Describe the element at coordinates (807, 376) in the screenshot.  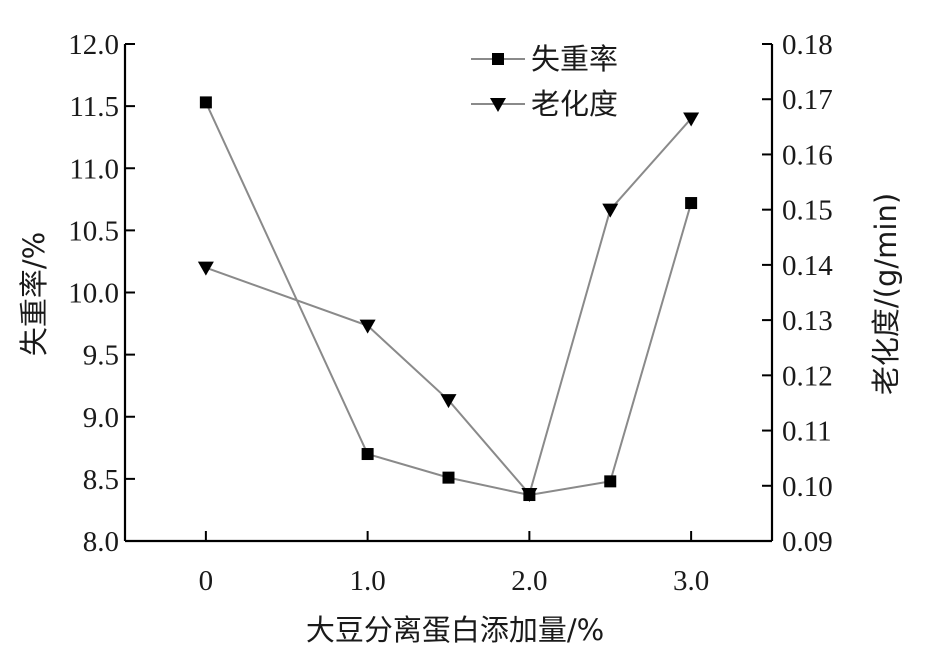
I see `right-y-tick-label: 0.12` at that location.